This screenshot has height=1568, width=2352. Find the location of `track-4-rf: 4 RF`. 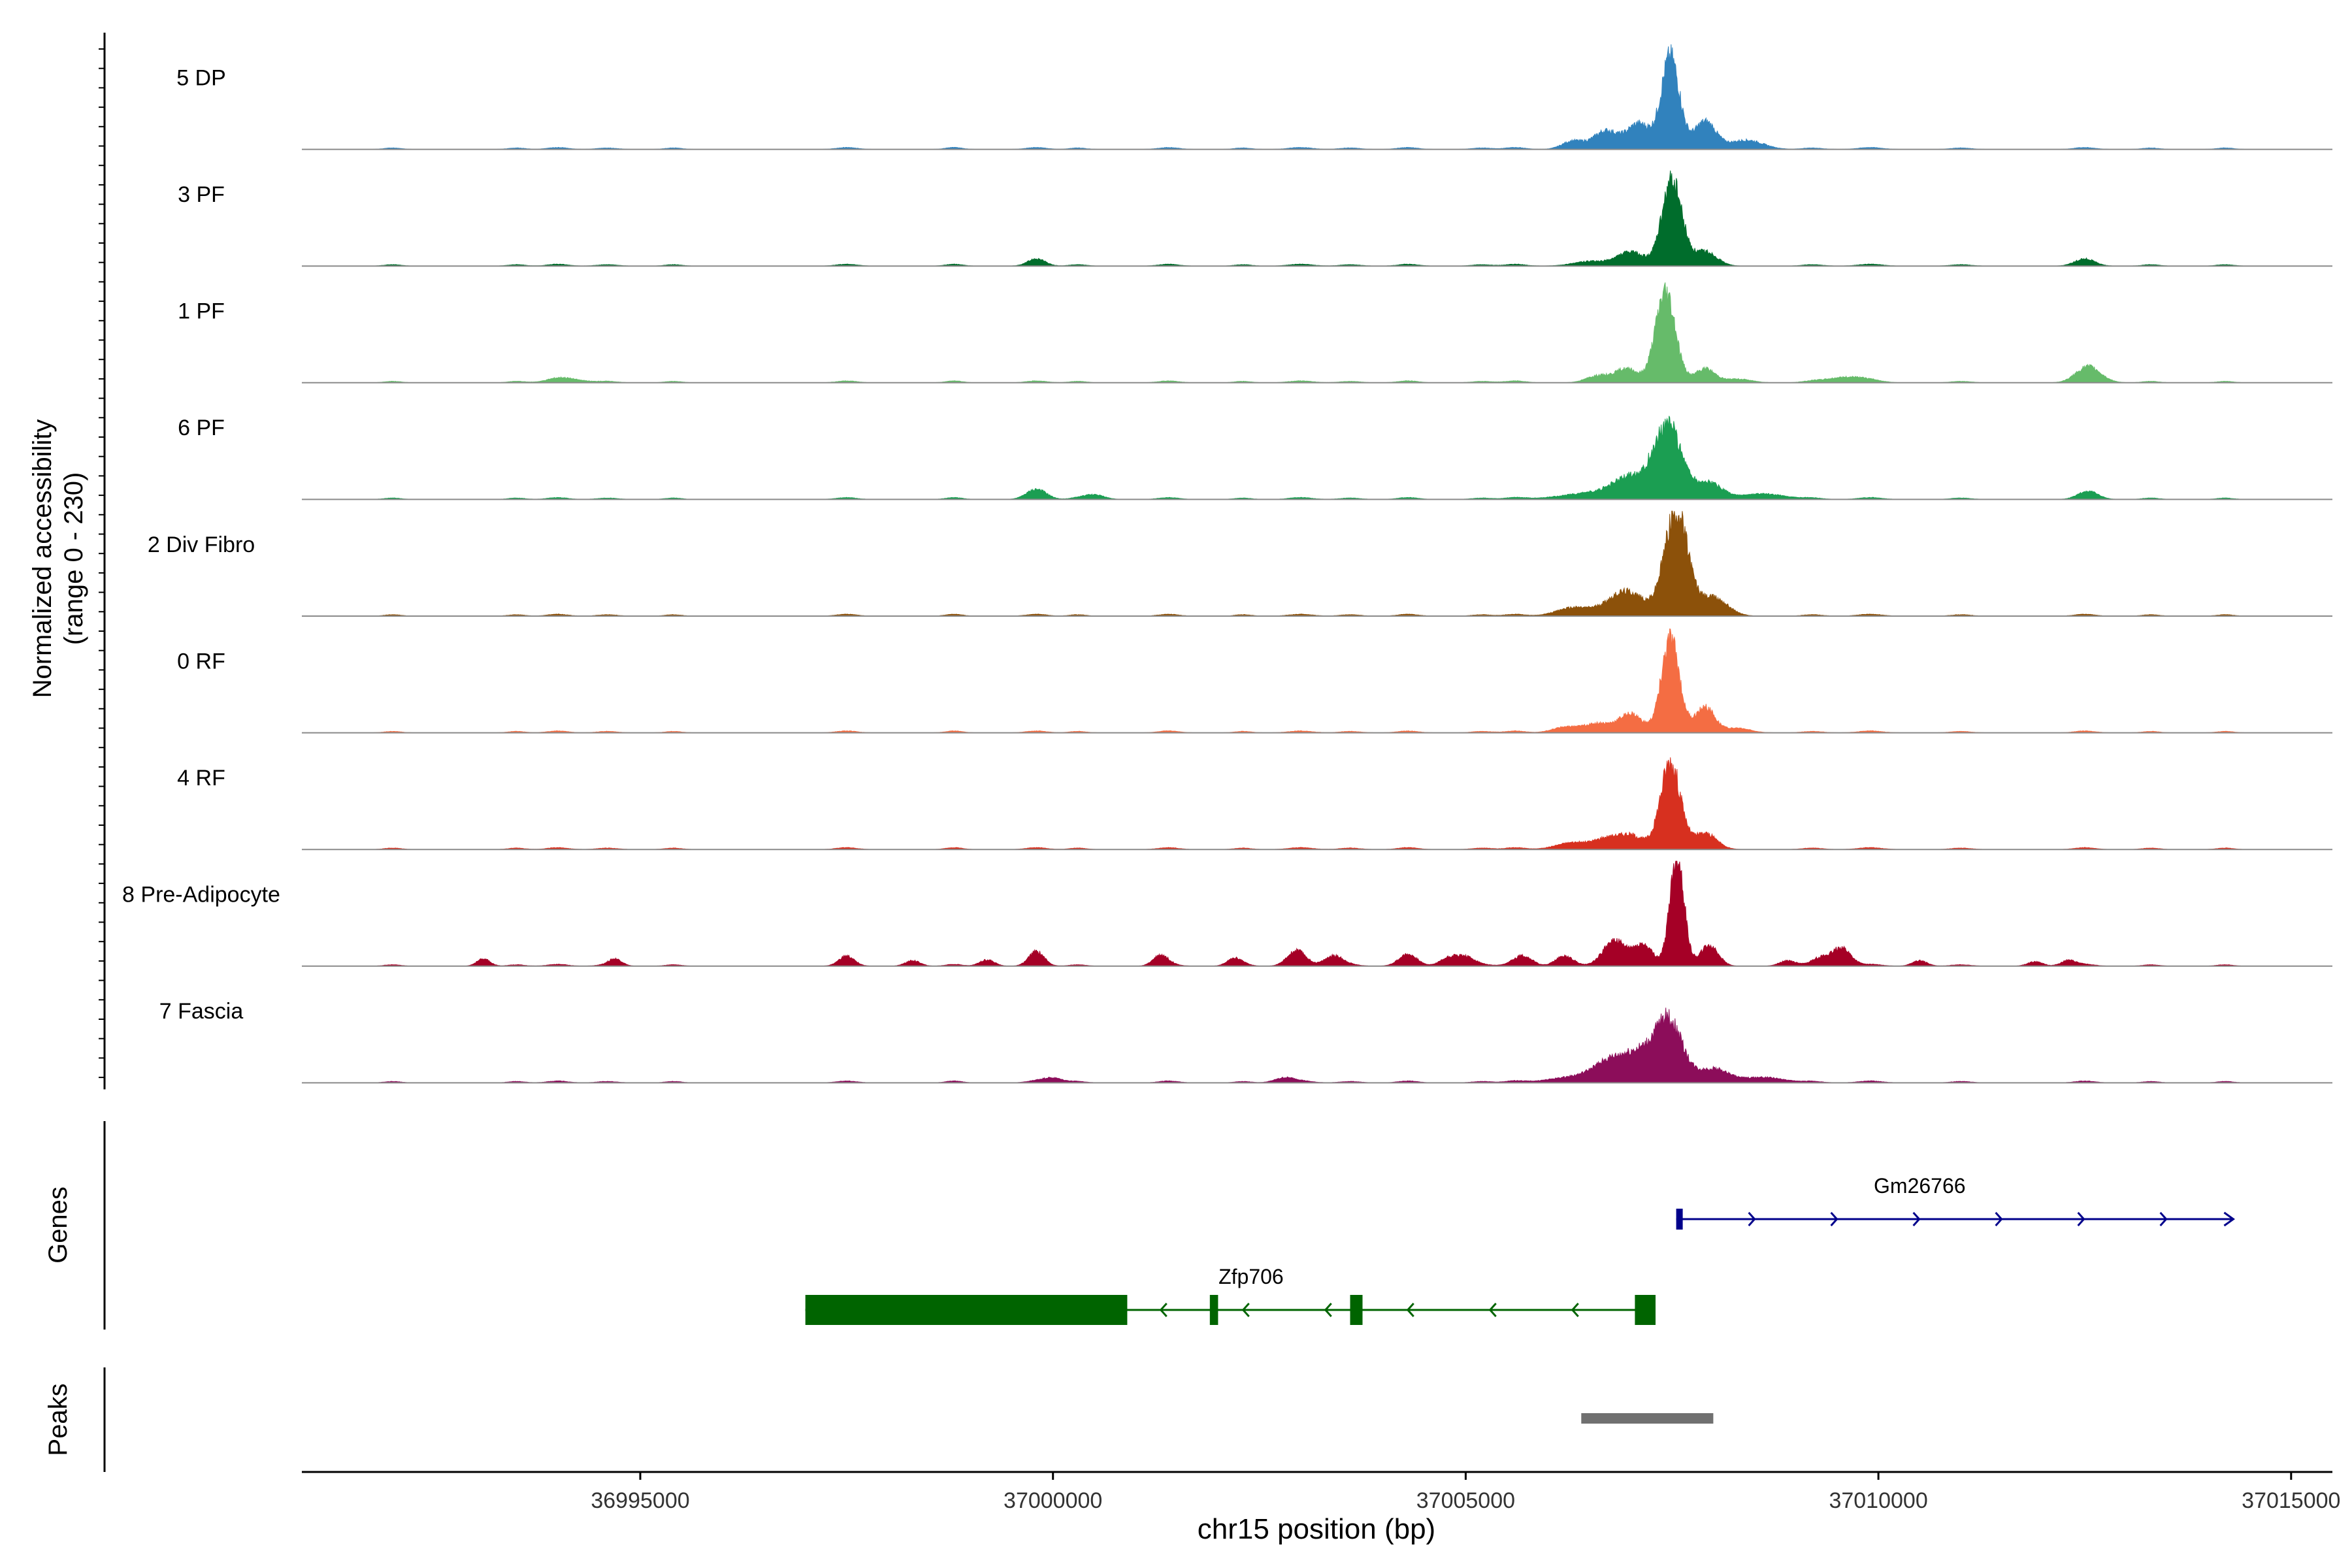

track-4-rf: 4 RF is located at coordinates (1254, 804).